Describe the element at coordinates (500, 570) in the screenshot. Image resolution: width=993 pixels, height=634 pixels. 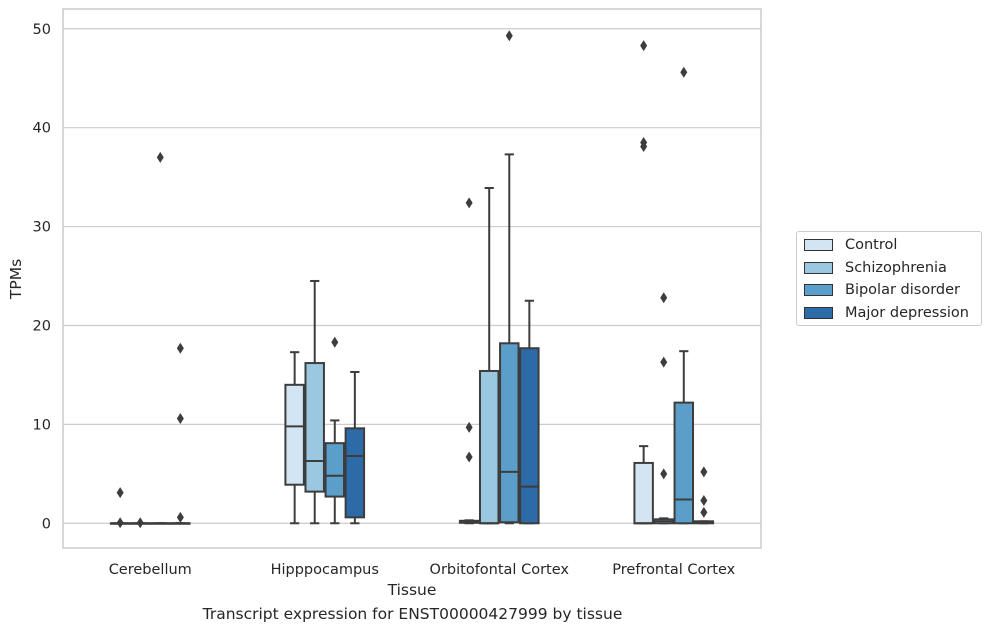
I see `x-tick-label: Orbitofontal Cortex` at that location.